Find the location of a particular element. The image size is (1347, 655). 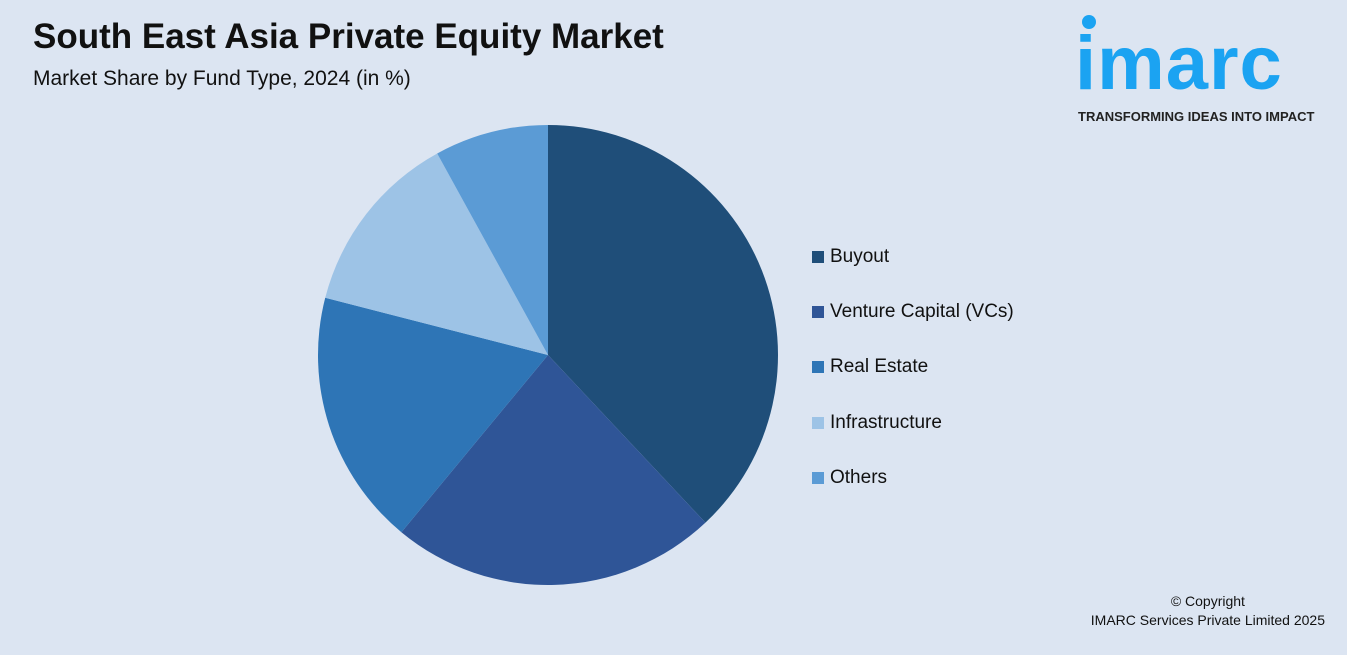

legend-item: Others is located at coordinates (913, 477).